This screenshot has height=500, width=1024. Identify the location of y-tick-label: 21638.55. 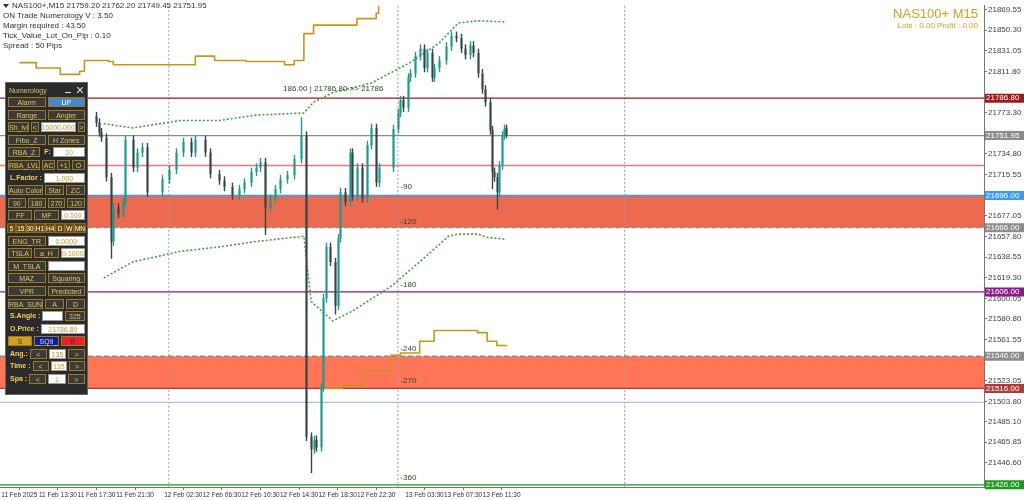
(1005, 257).